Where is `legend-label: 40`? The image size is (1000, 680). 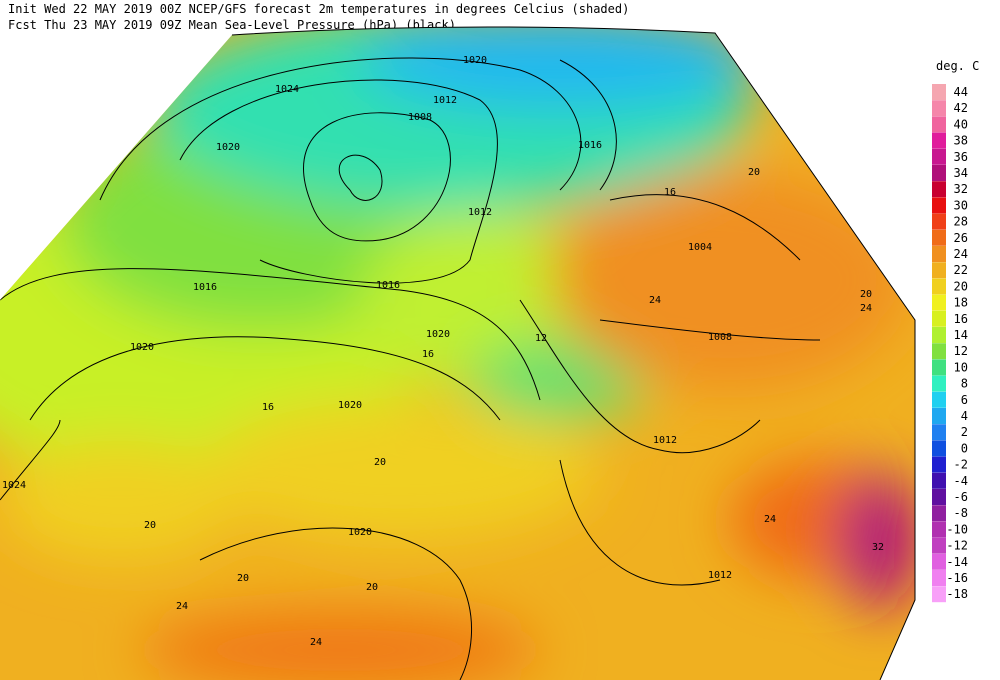 legend-label: 40 is located at coordinates (961, 124).